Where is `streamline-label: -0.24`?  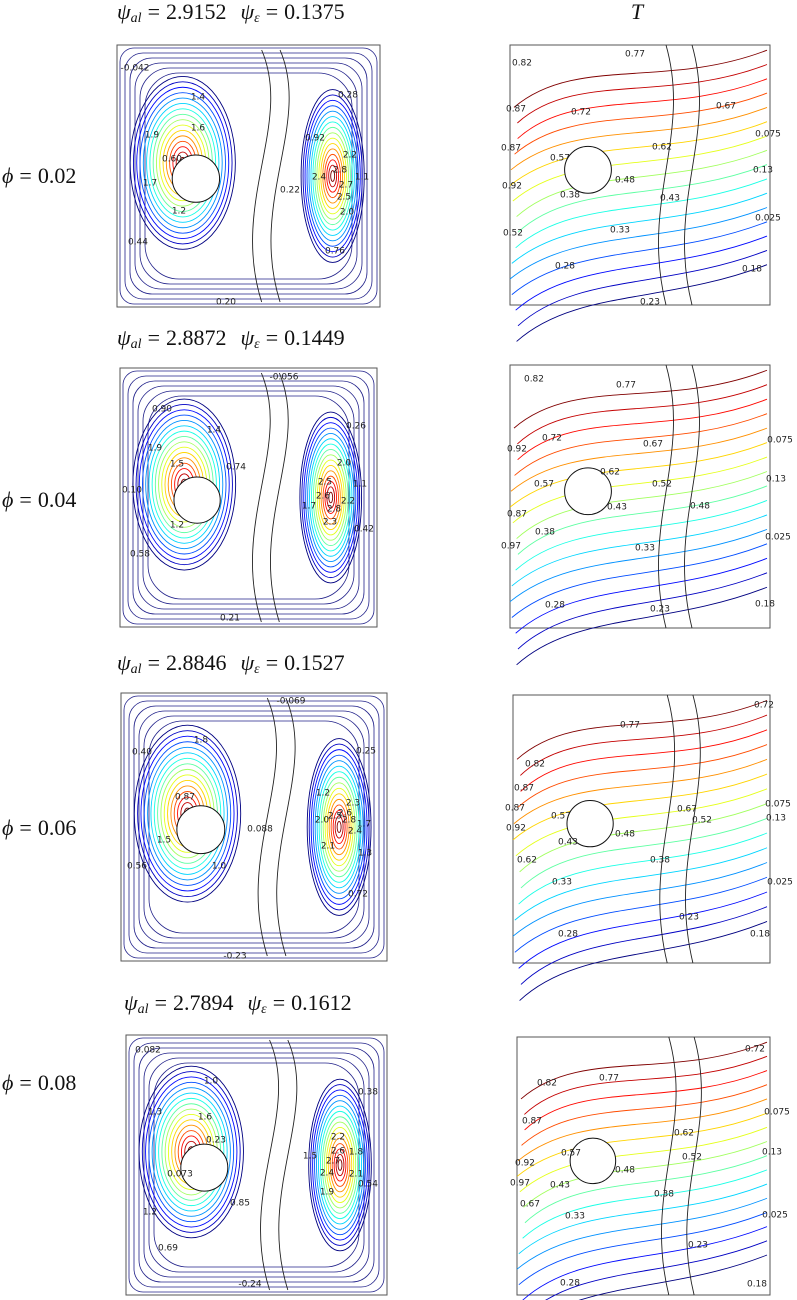 streamline-label: -0.24 is located at coordinates (250, 1285).